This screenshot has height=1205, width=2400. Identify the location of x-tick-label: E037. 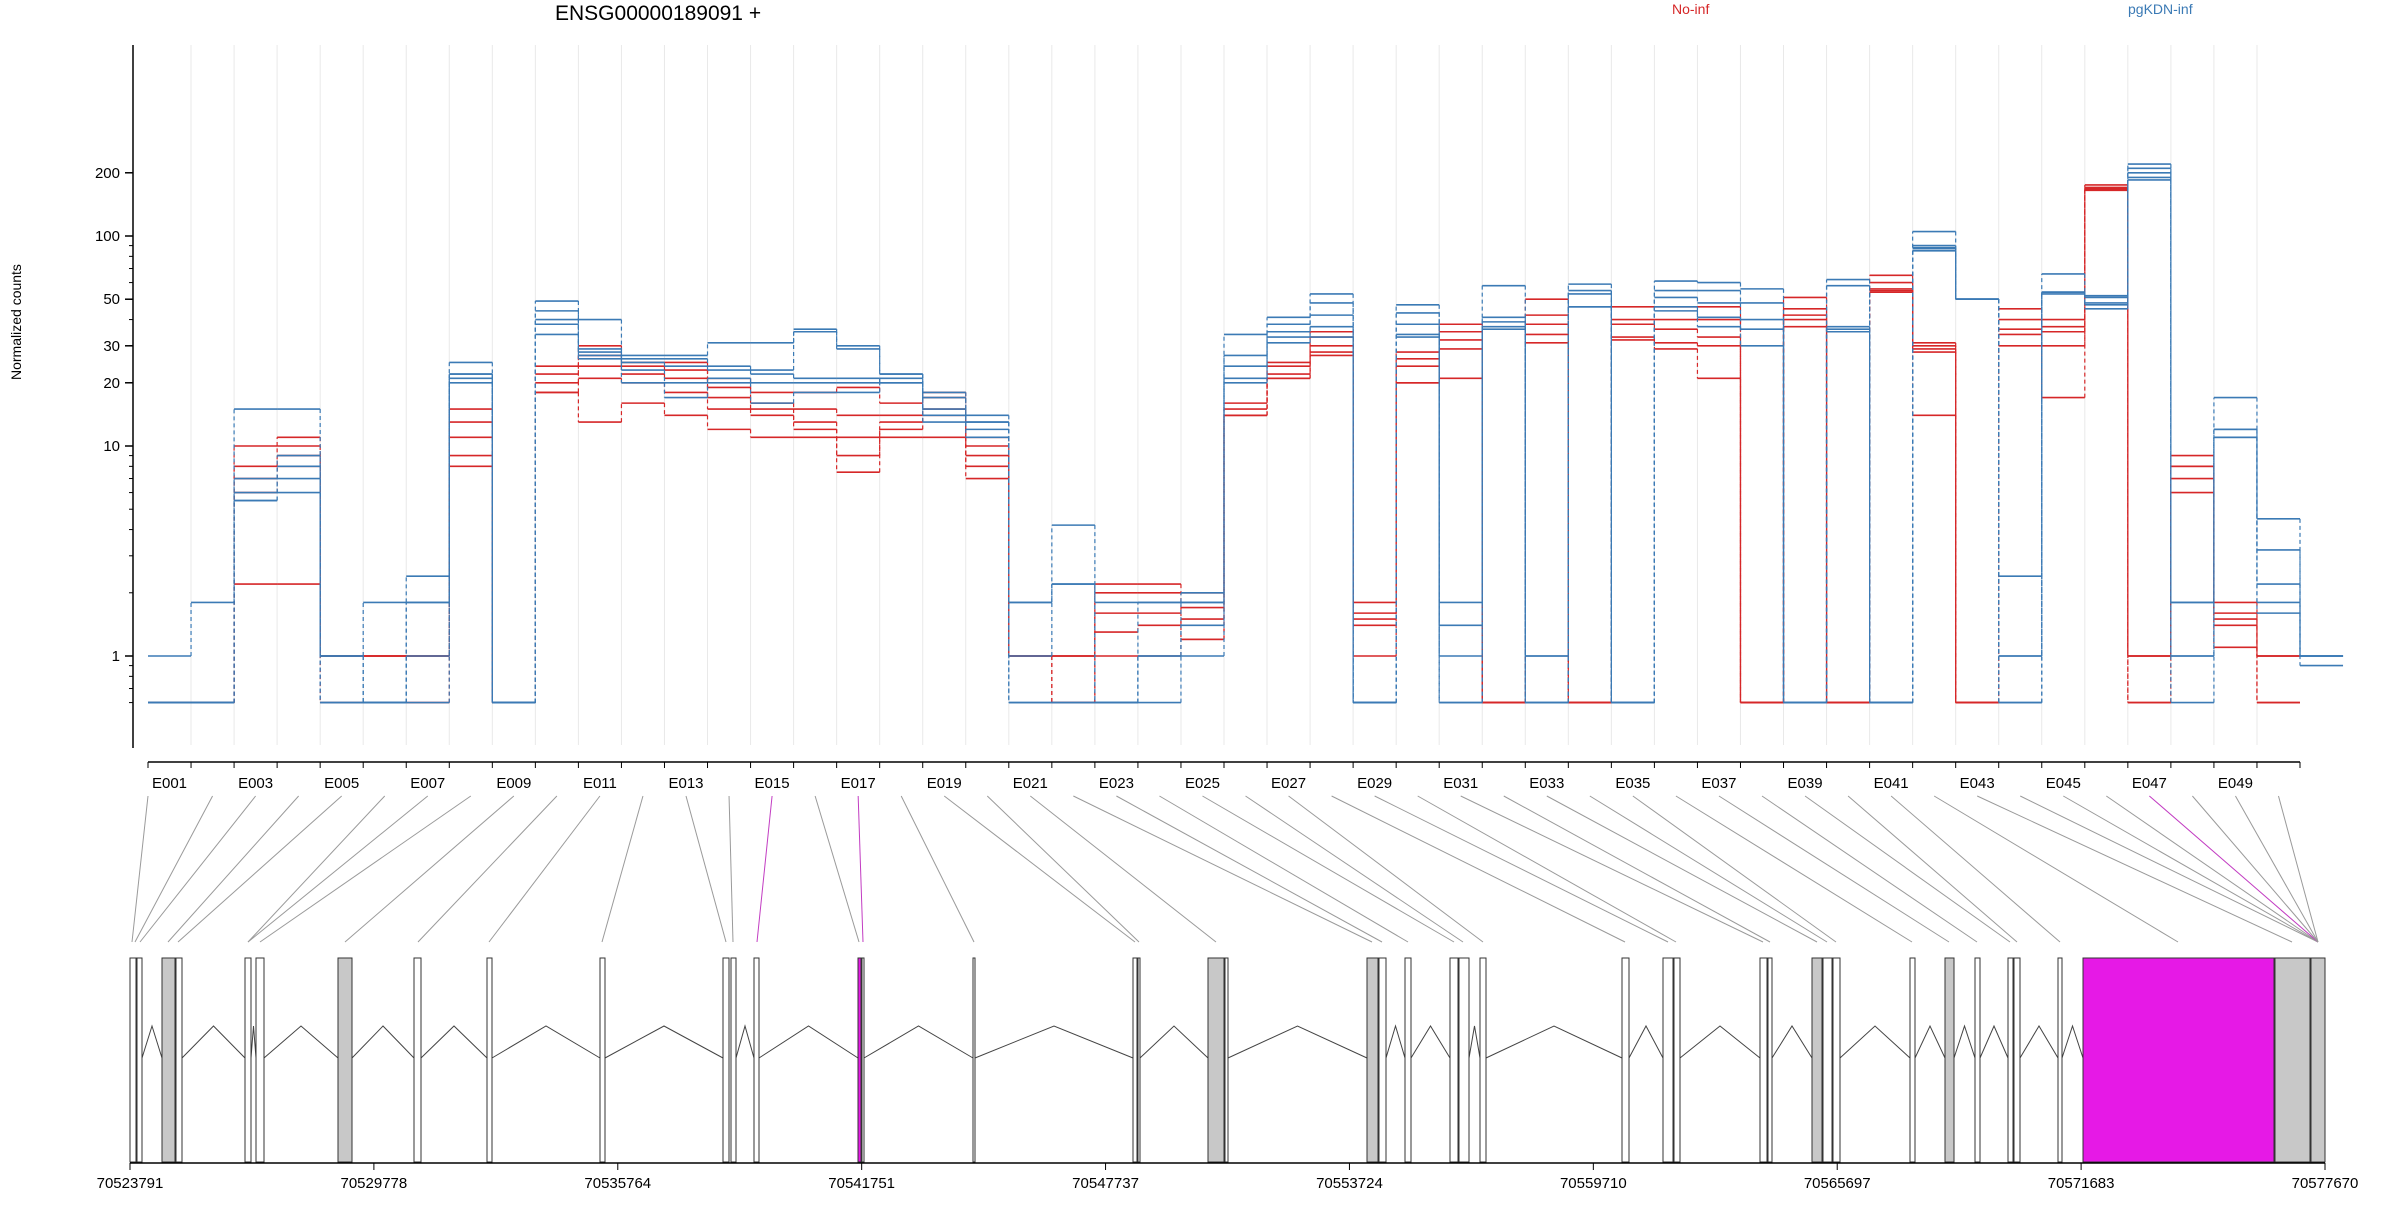
(1718, 783).